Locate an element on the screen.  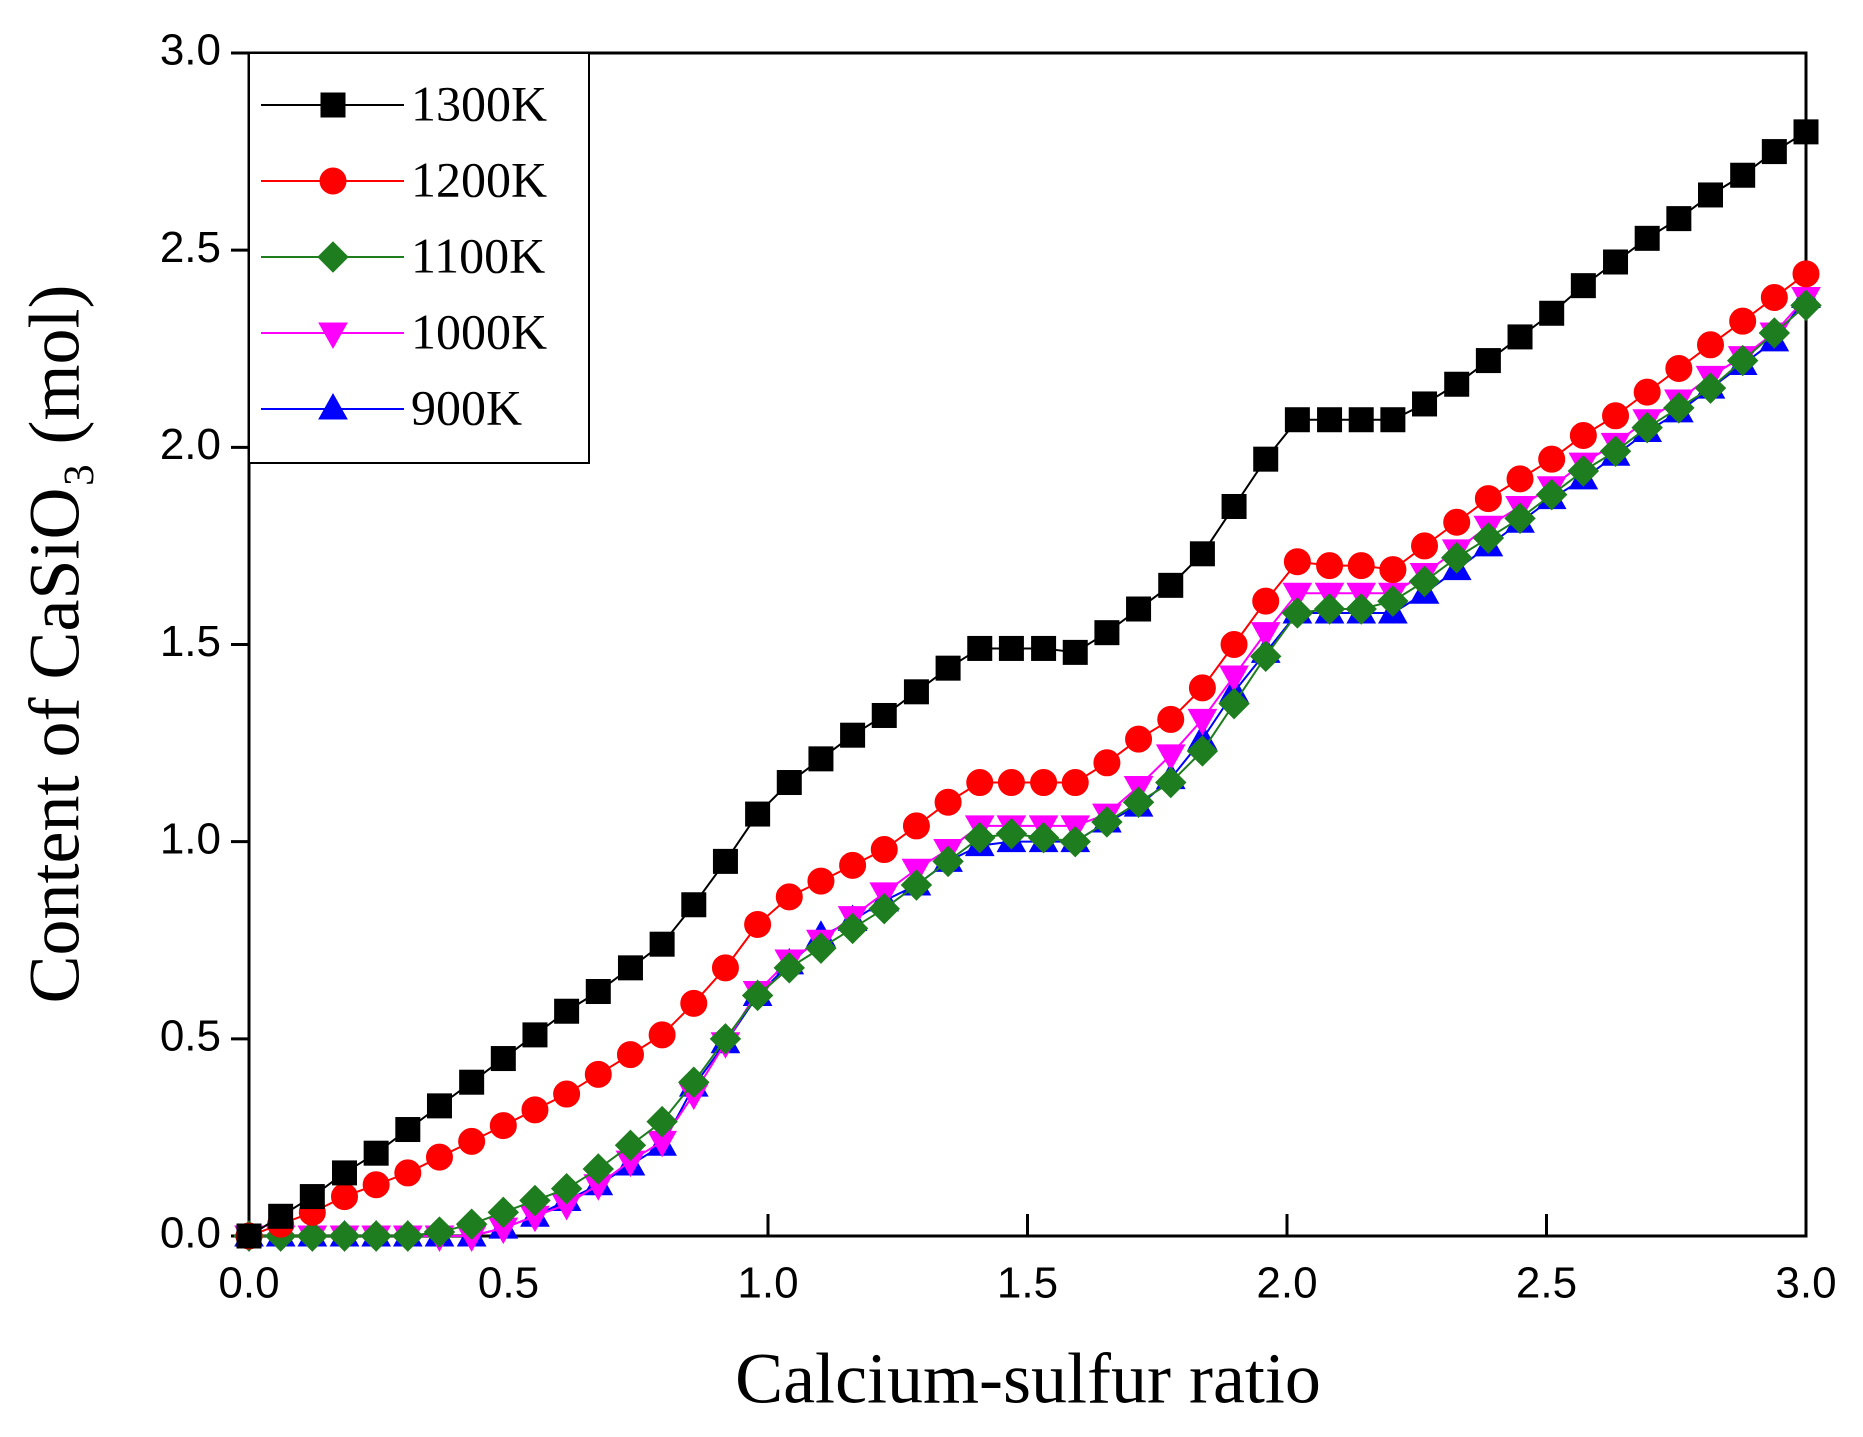
x-tick-label: 2.0 is located at coordinates (1286, 1283).